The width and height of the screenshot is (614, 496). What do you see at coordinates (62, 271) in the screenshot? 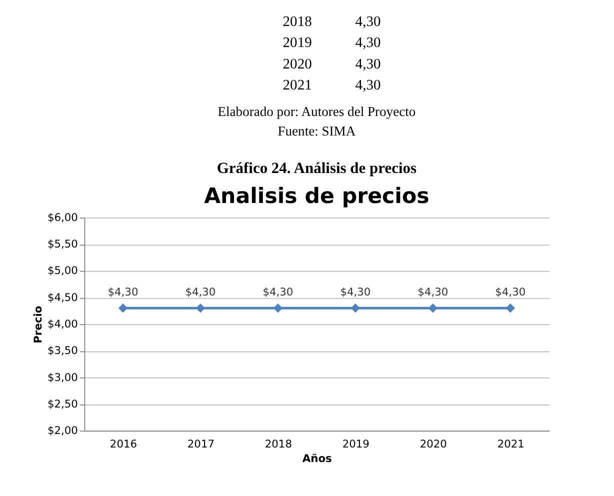
I see `y-tick-label: $5,00` at bounding box center [62, 271].